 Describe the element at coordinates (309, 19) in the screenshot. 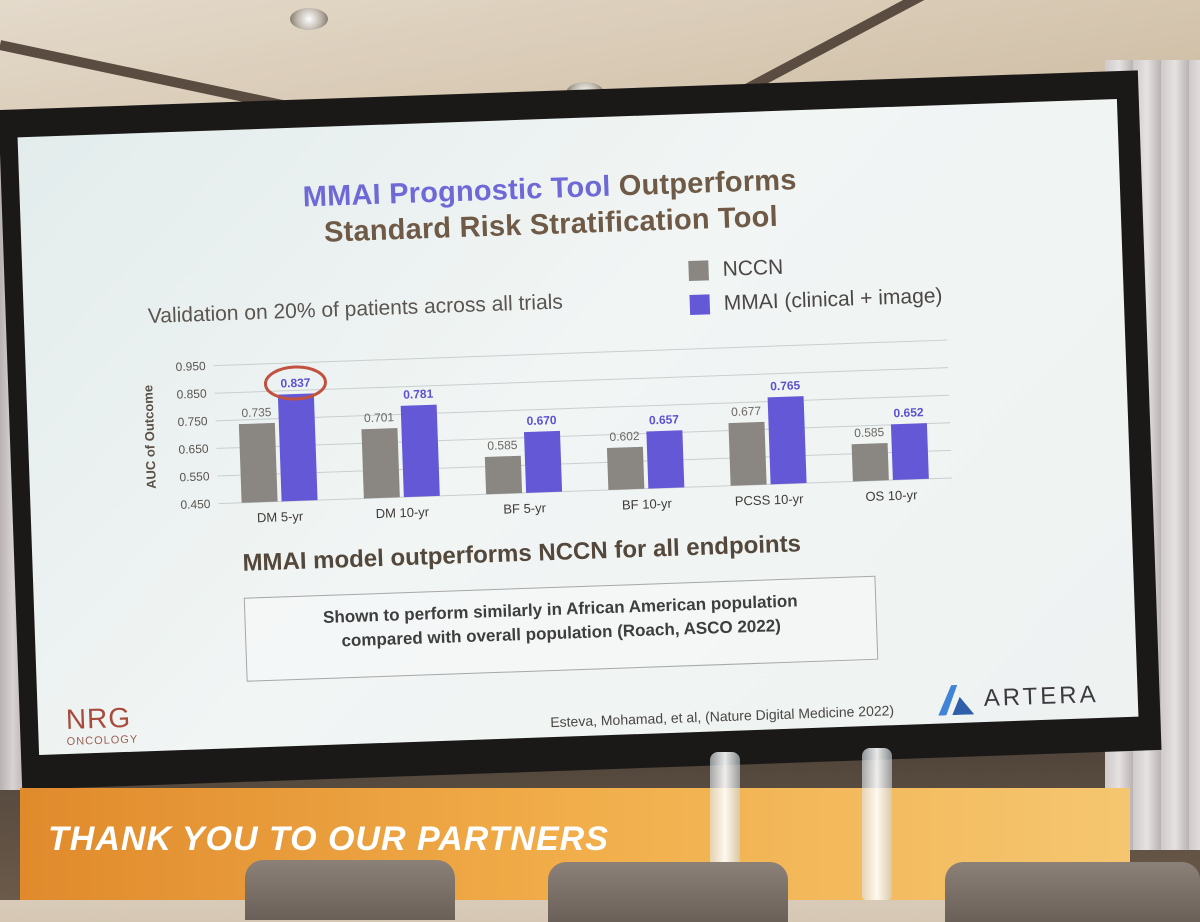

I see `ceiling-light` at that location.